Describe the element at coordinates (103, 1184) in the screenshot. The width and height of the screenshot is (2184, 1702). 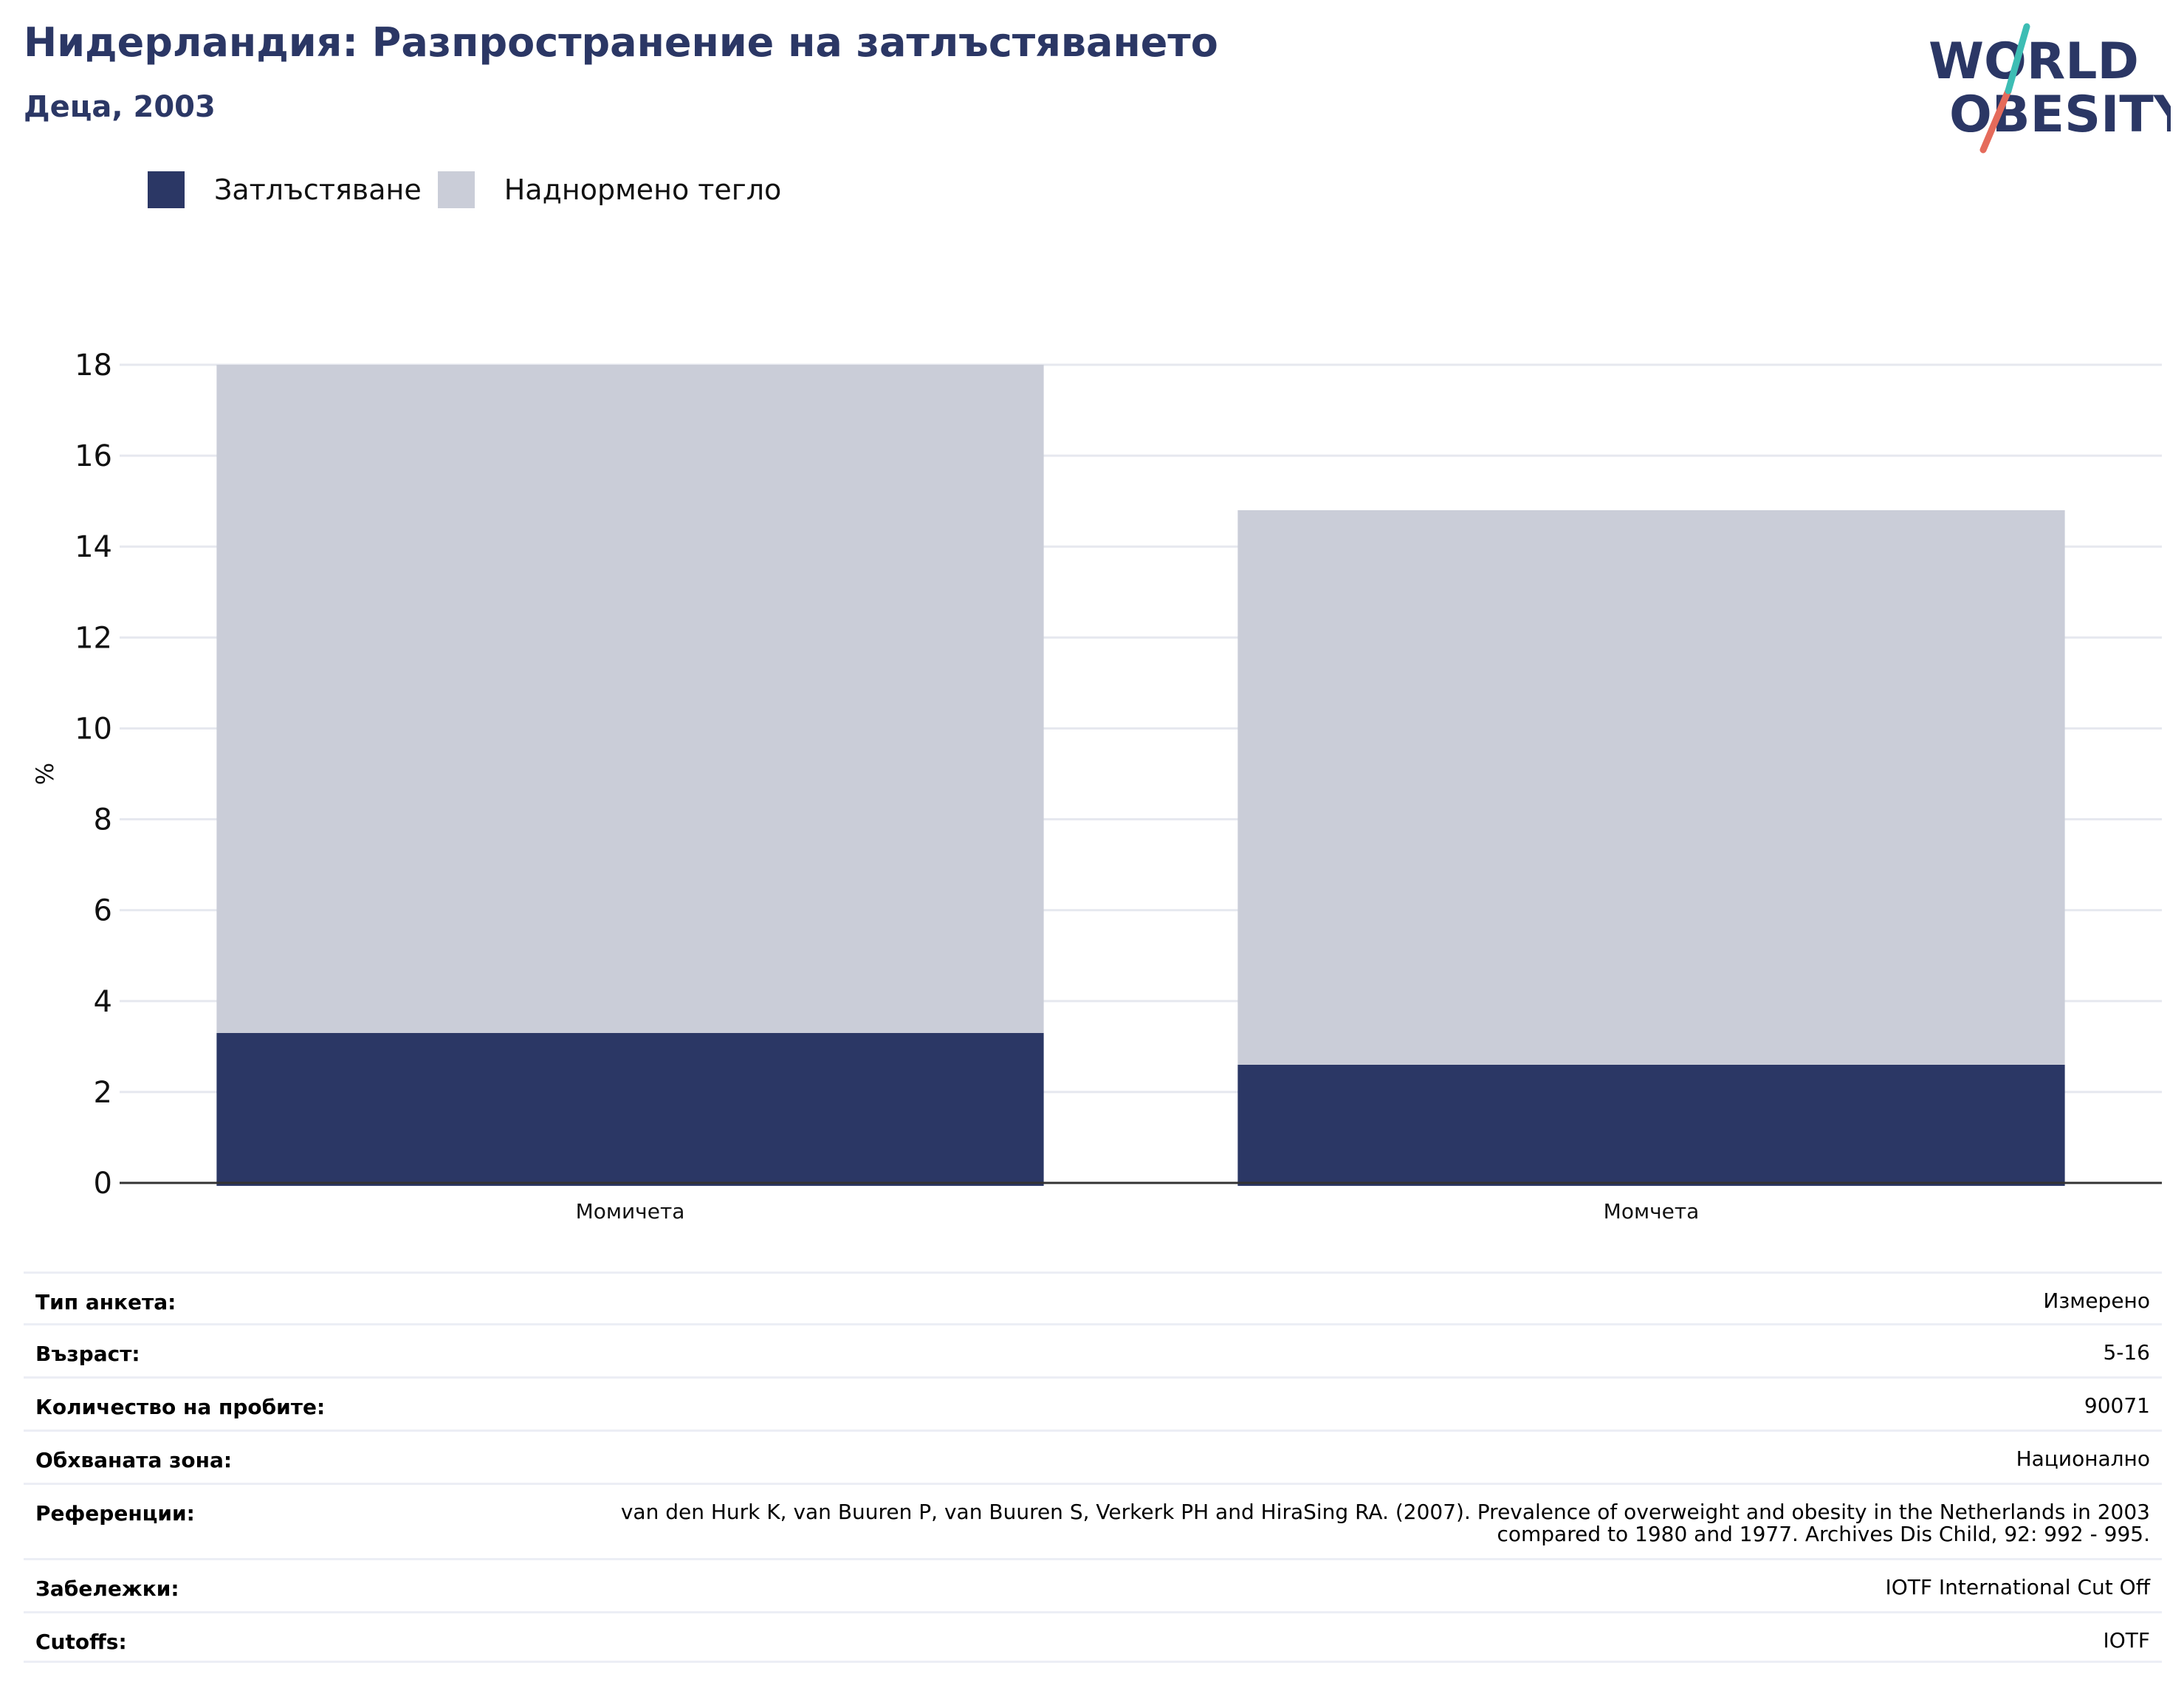
I see `y-tick-label: 0` at that location.